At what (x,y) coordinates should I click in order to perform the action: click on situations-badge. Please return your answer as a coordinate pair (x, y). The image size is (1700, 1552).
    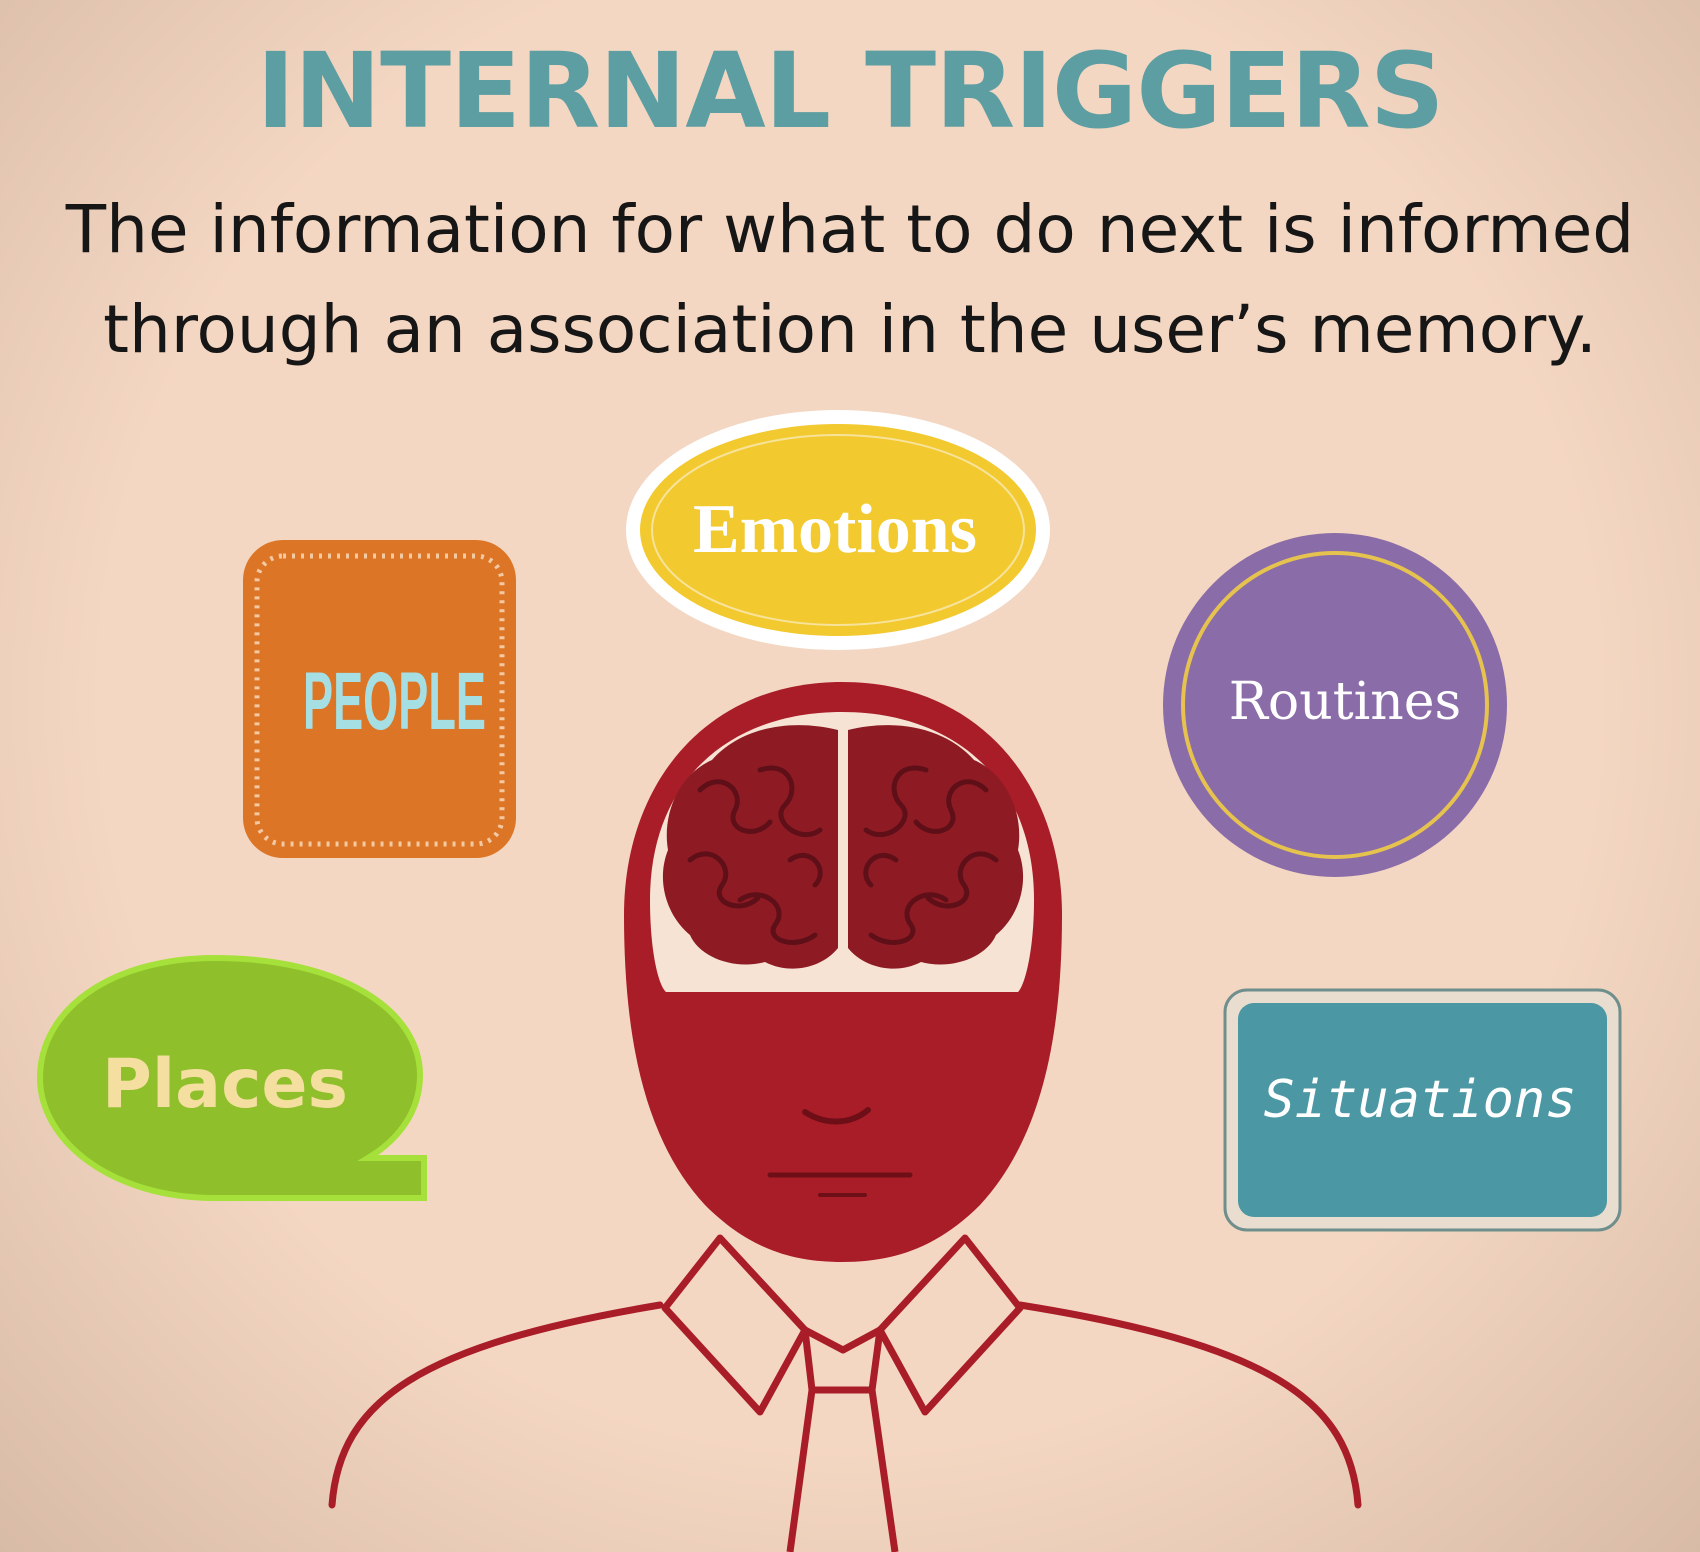
    Looking at the image, I should click on (1422, 1110).